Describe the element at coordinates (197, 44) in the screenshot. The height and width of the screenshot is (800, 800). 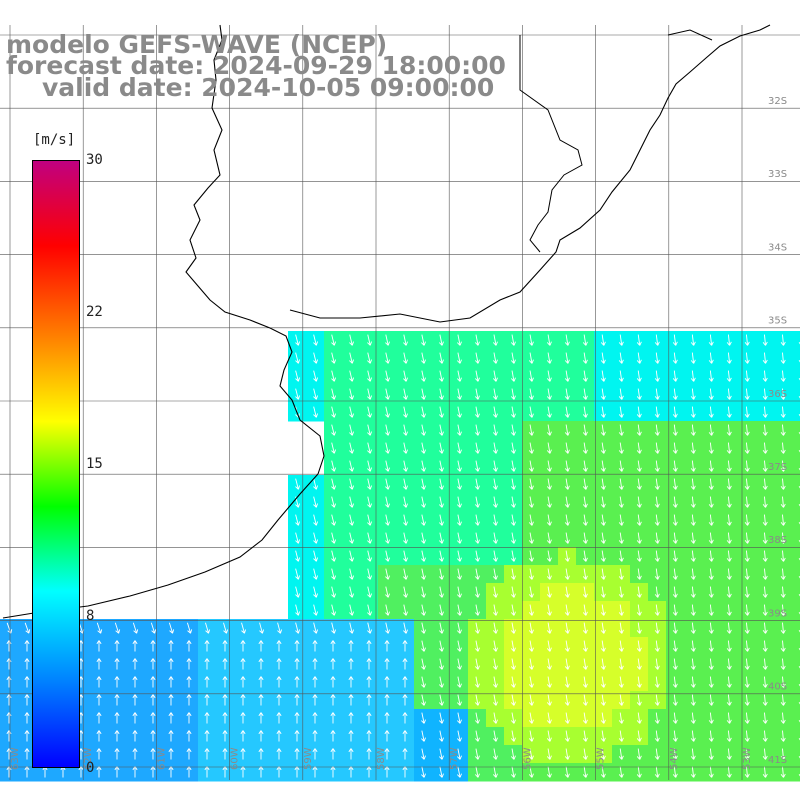
I see `title-model: modelo GEFS-WAVE (NCEP)` at that location.